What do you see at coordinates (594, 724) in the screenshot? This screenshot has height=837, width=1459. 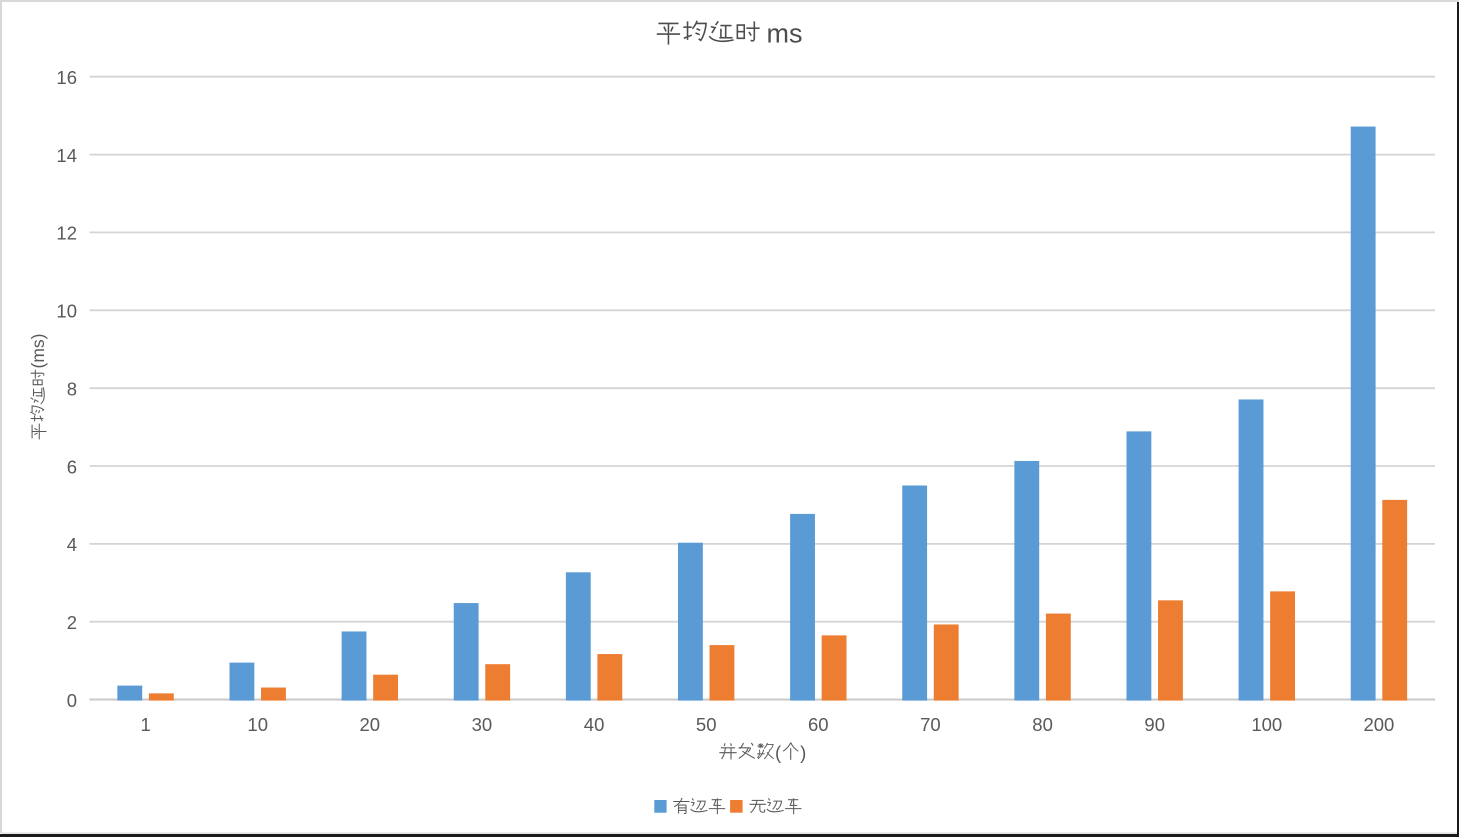 I see `svg-text: 40` at bounding box center [594, 724].